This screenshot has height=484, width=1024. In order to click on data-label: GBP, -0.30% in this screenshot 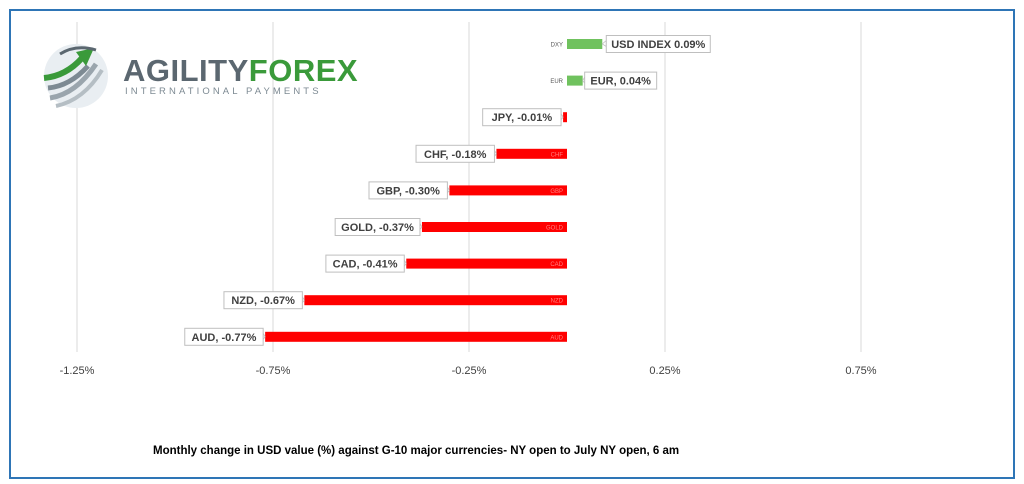, I will do `click(409, 191)`.